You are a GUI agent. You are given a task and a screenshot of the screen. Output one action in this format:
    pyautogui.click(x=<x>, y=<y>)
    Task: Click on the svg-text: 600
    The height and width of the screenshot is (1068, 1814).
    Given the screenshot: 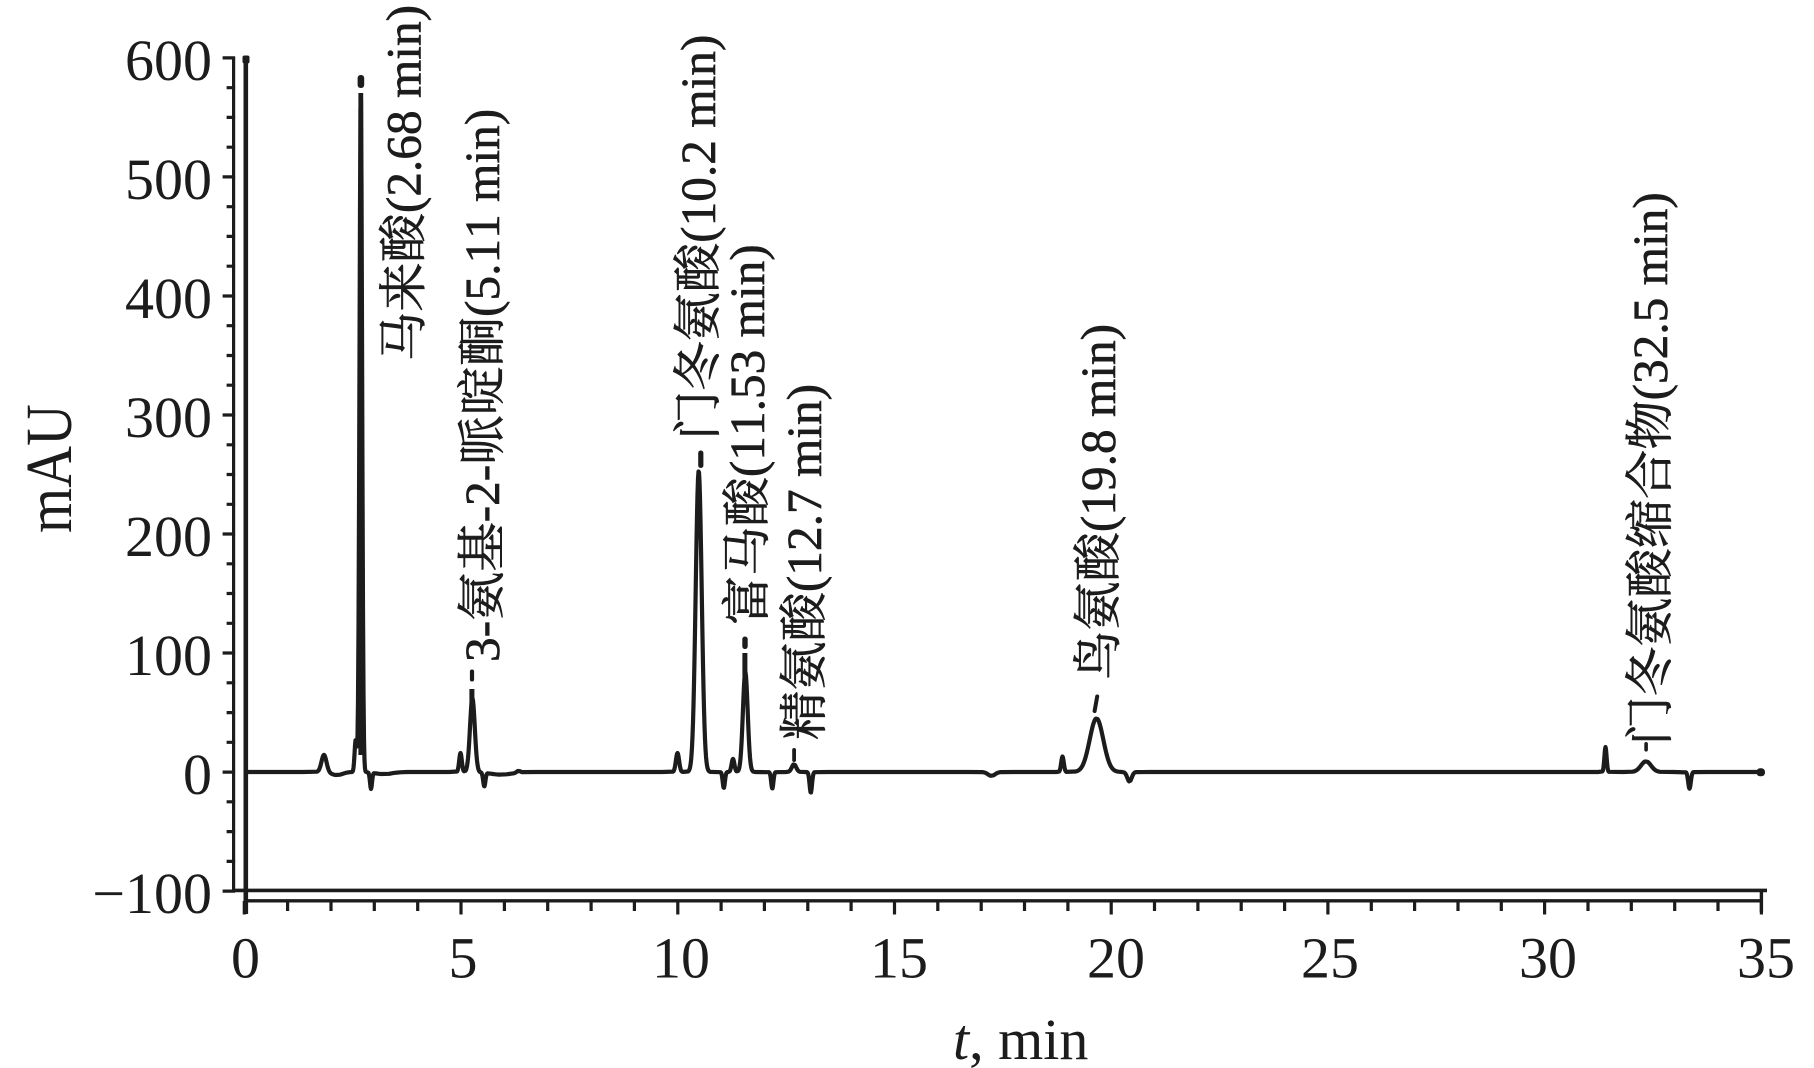 What is the action you would take?
    pyautogui.click(x=168, y=60)
    